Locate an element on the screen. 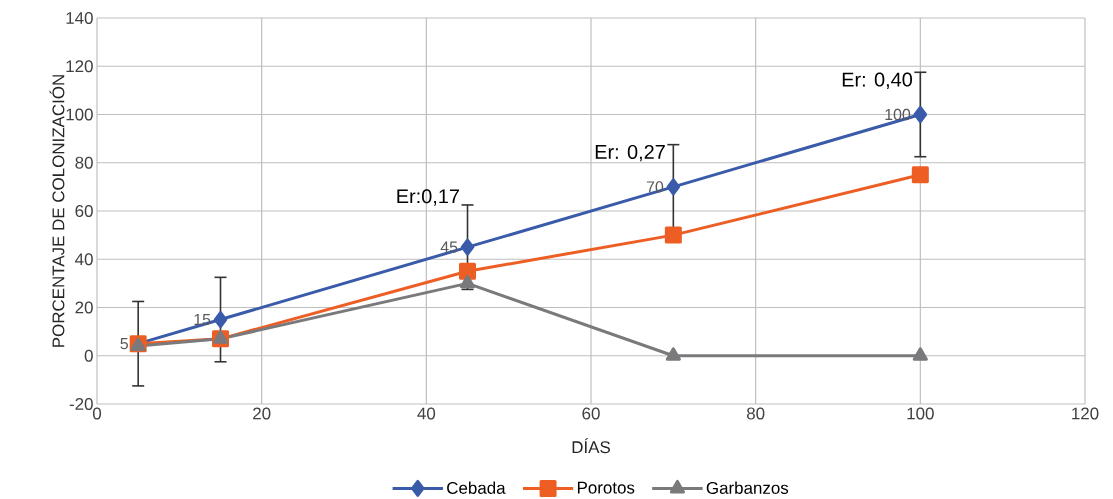  x-tick-label: 120 is located at coordinates (1085, 413).